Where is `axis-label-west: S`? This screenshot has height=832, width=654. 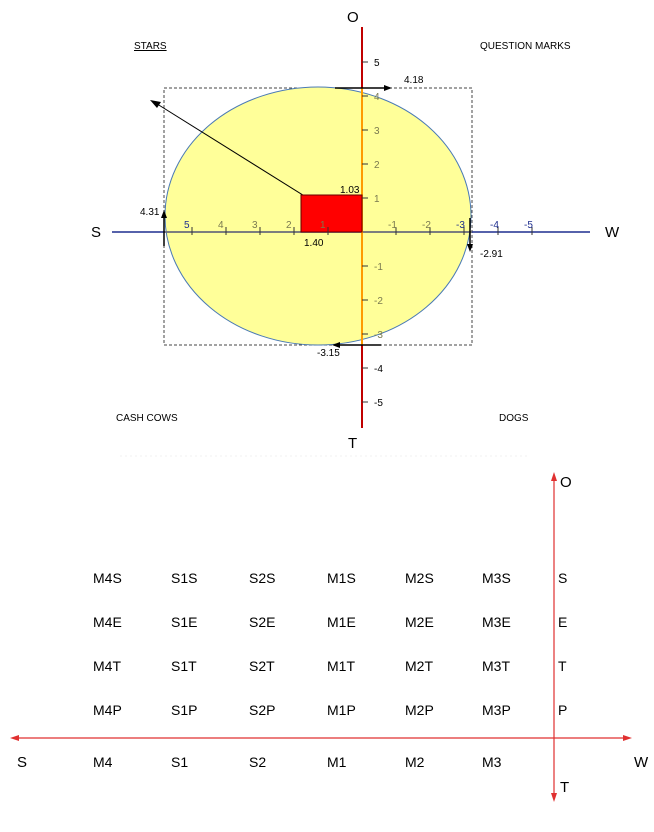
axis-label-west: S is located at coordinates (96, 232).